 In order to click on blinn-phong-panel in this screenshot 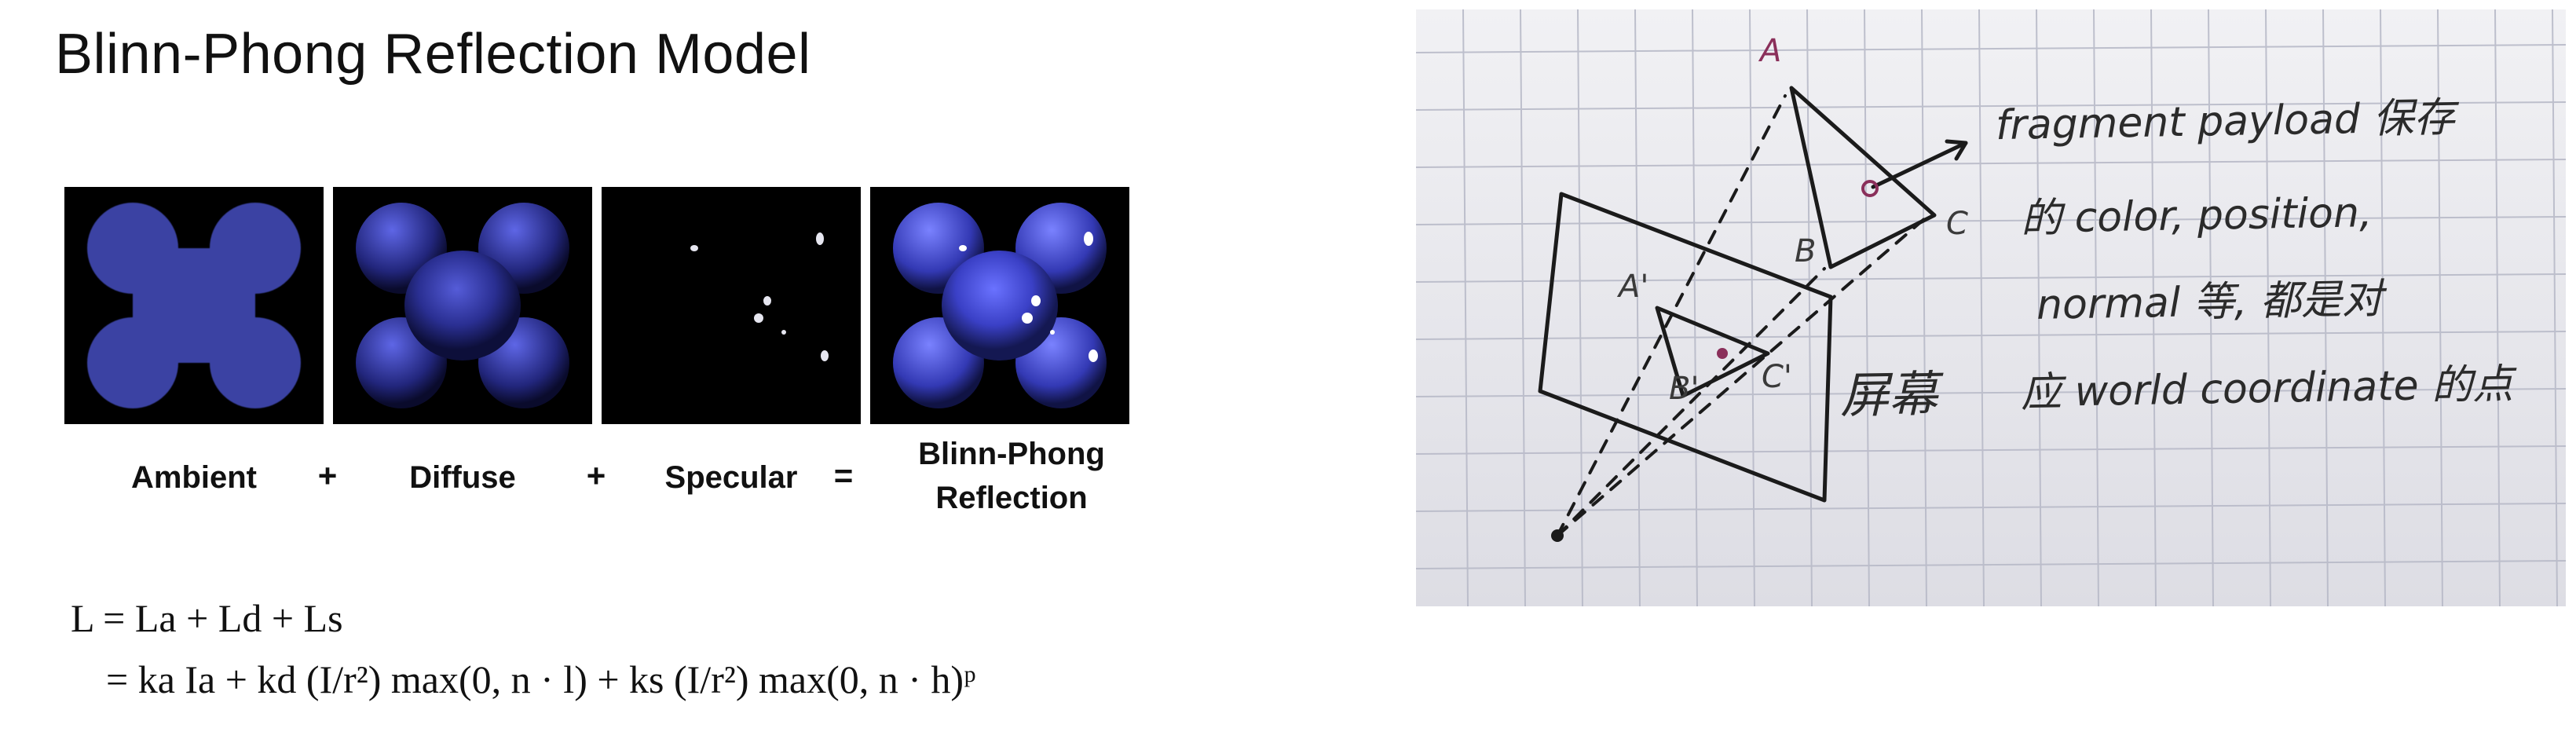, I will do `click(1000, 305)`.